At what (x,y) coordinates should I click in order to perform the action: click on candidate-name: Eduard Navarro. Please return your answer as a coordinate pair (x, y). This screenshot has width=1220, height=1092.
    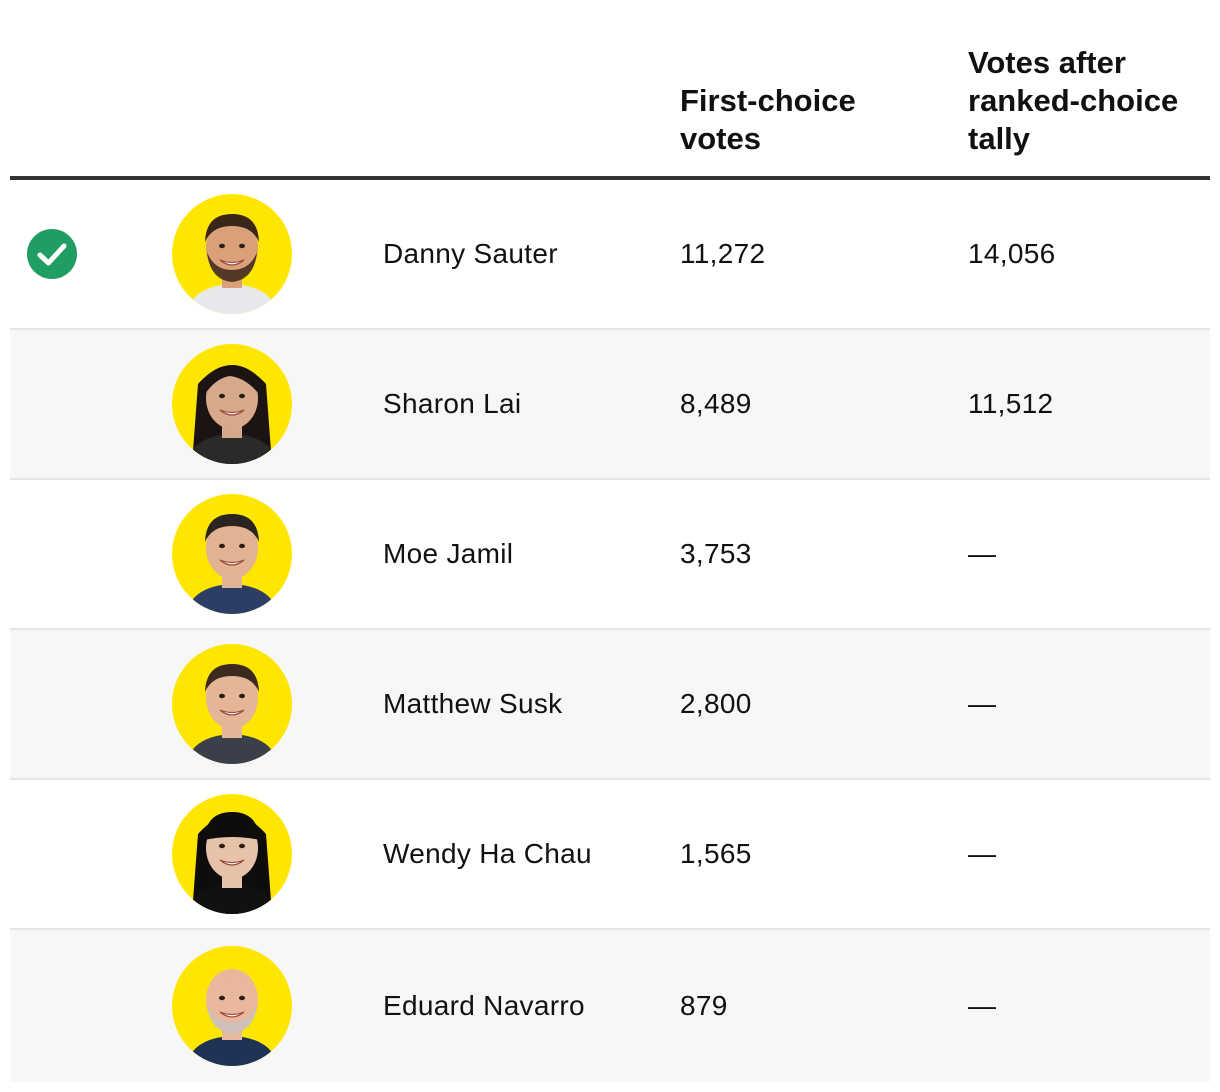
    Looking at the image, I should click on (484, 1005).